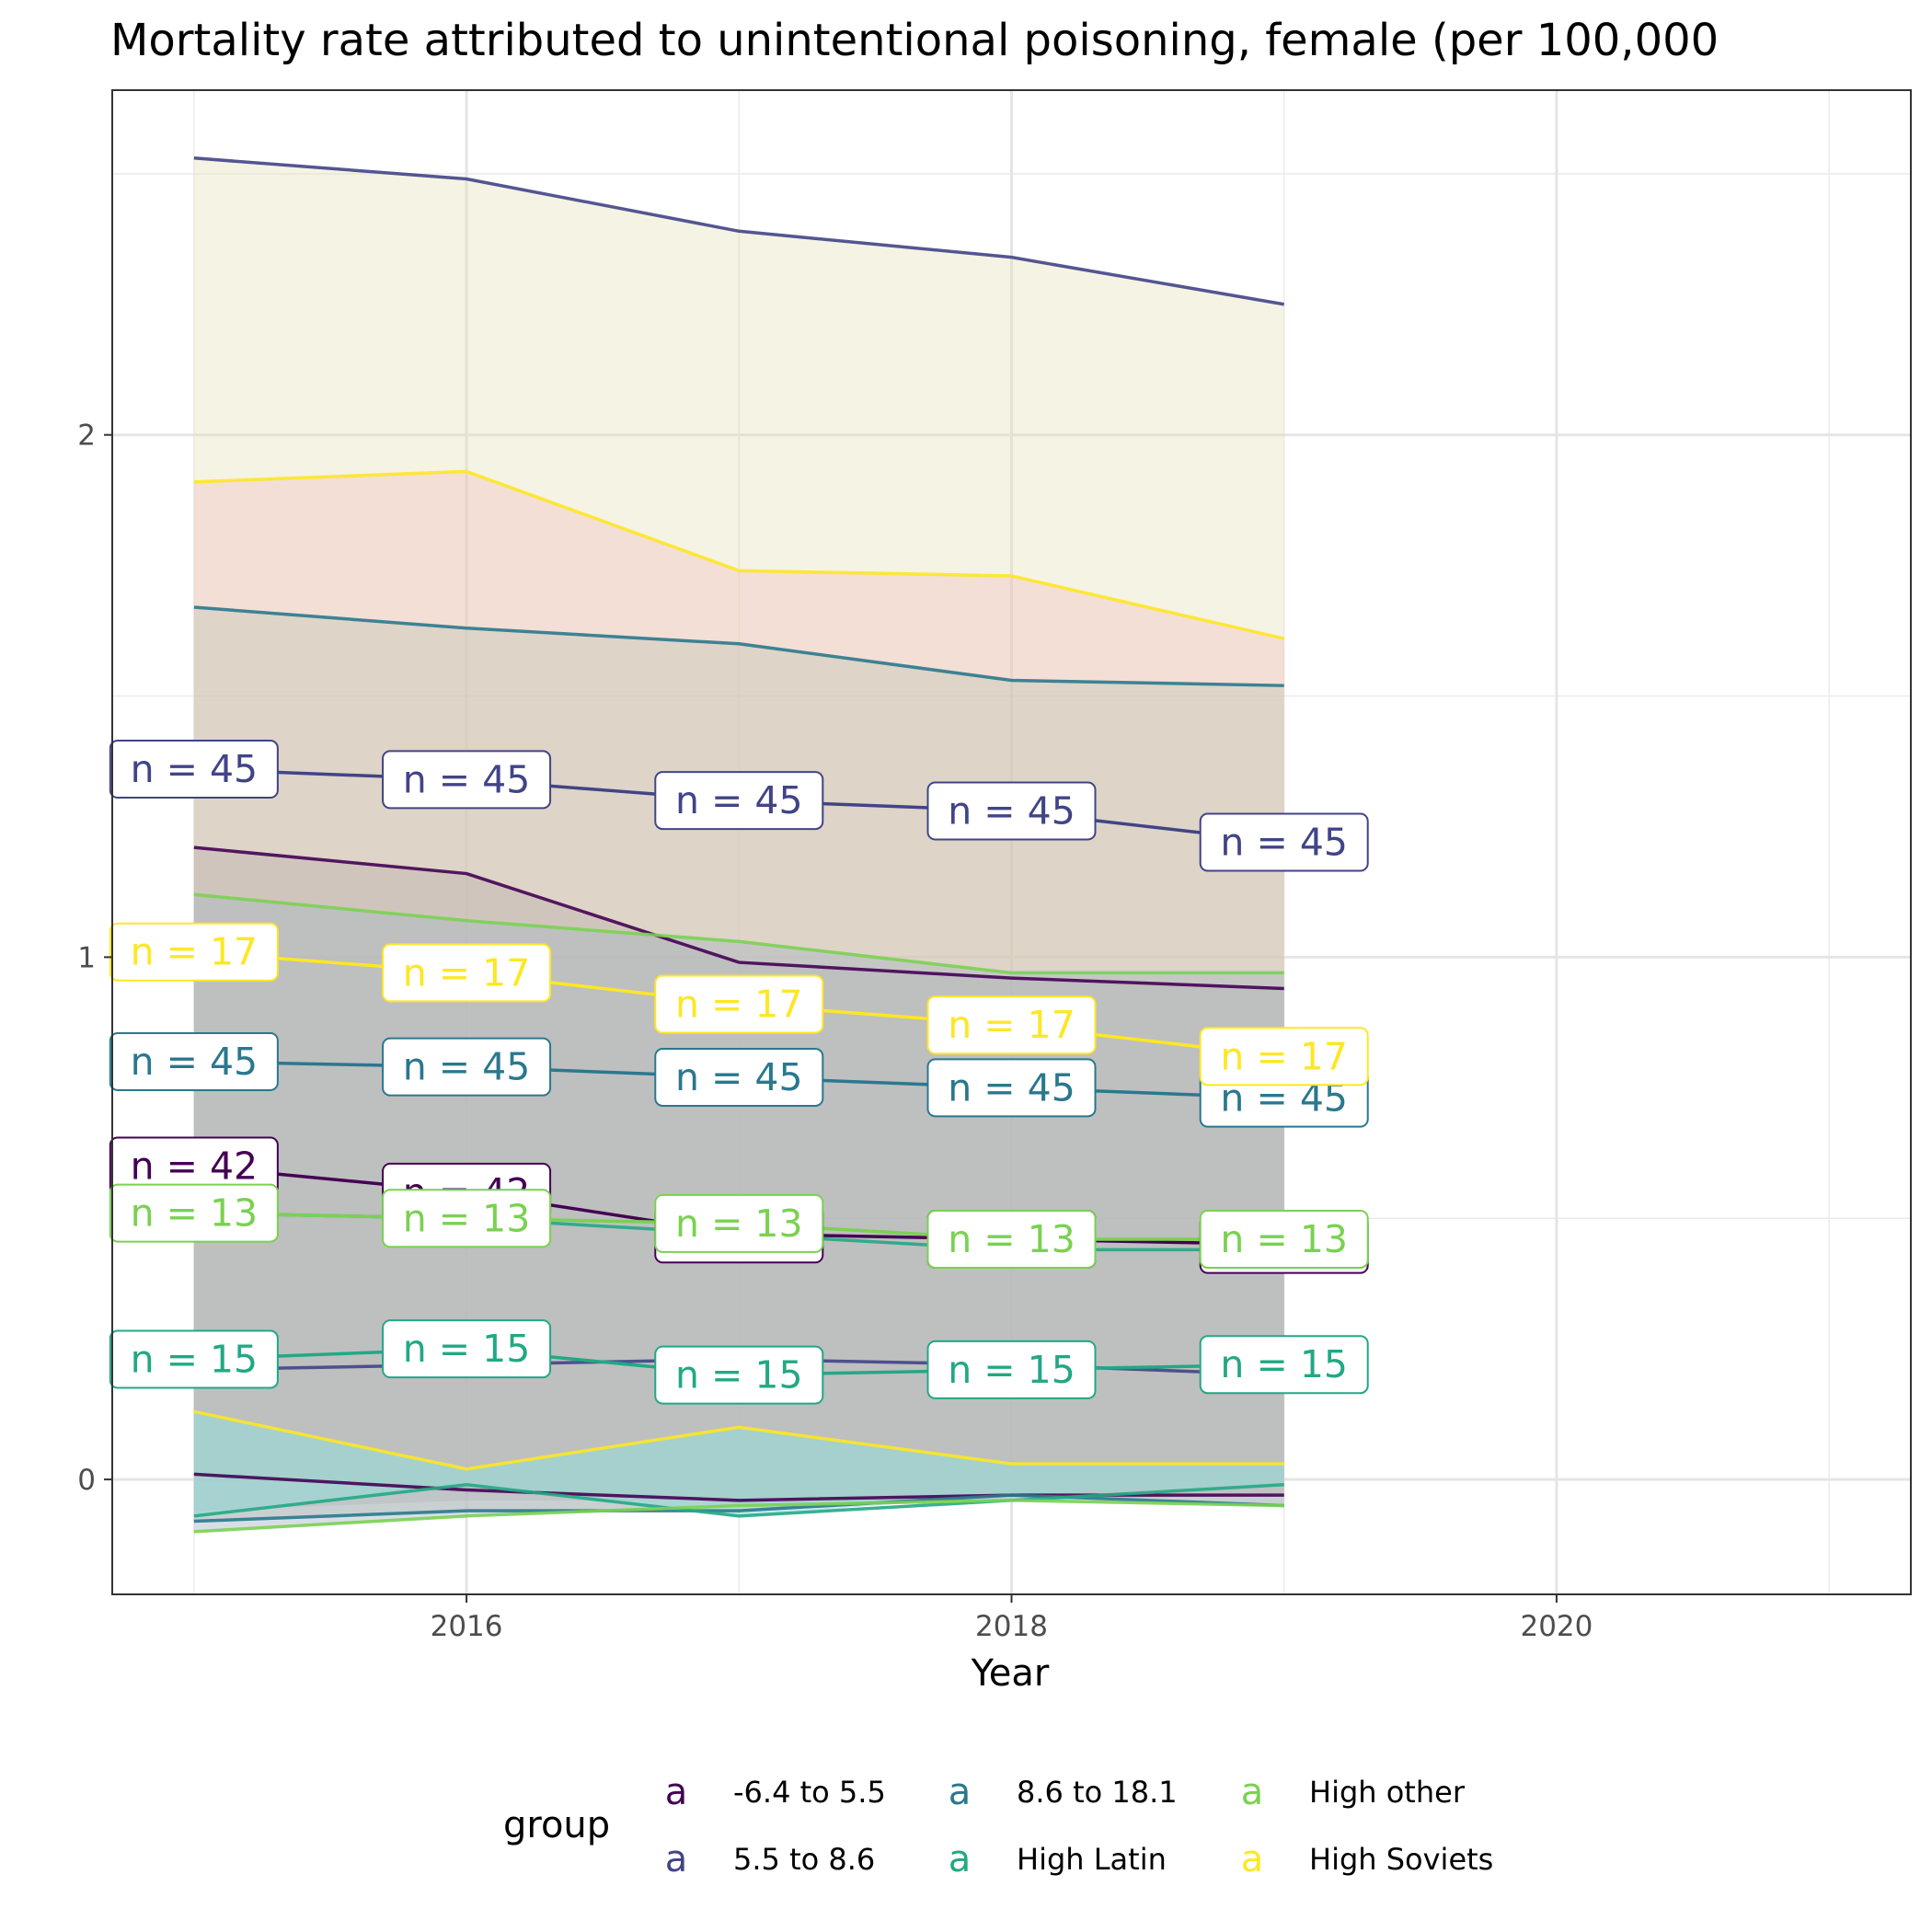 Image resolution: width=1932 pixels, height=1932 pixels. Describe the element at coordinates (775, 1792) in the screenshot. I see `legend-item: a -6.4 to 5.5` at that location.